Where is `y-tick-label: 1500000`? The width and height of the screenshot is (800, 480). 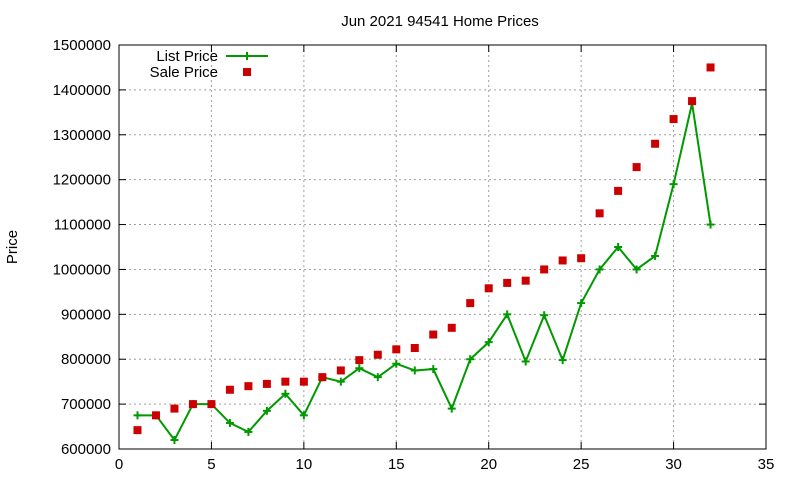 y-tick-label: 1500000 is located at coordinates (82, 45).